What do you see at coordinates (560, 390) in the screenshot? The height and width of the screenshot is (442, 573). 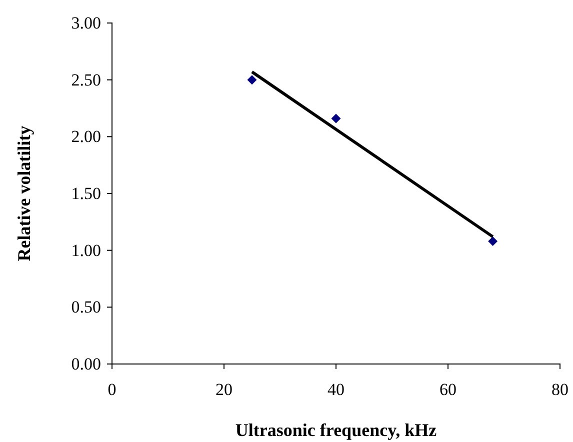 I see `x-tick-label: 80` at bounding box center [560, 390].